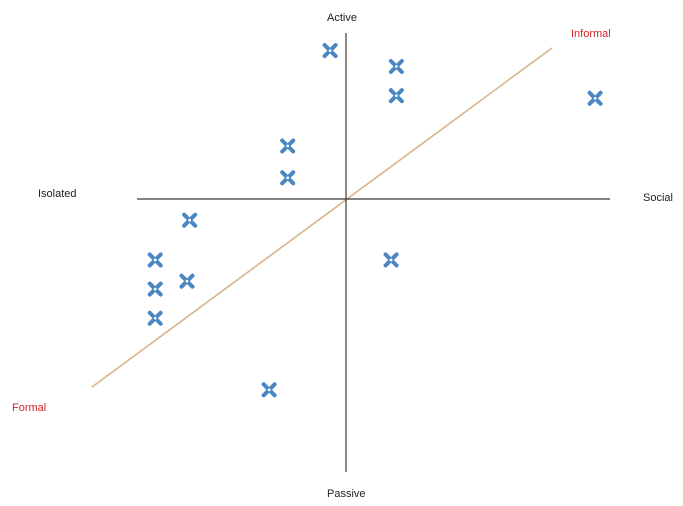 The height and width of the screenshot is (506, 683). Describe the element at coordinates (57, 194) in the screenshot. I see `axis-label-isolated: Isolated` at that location.